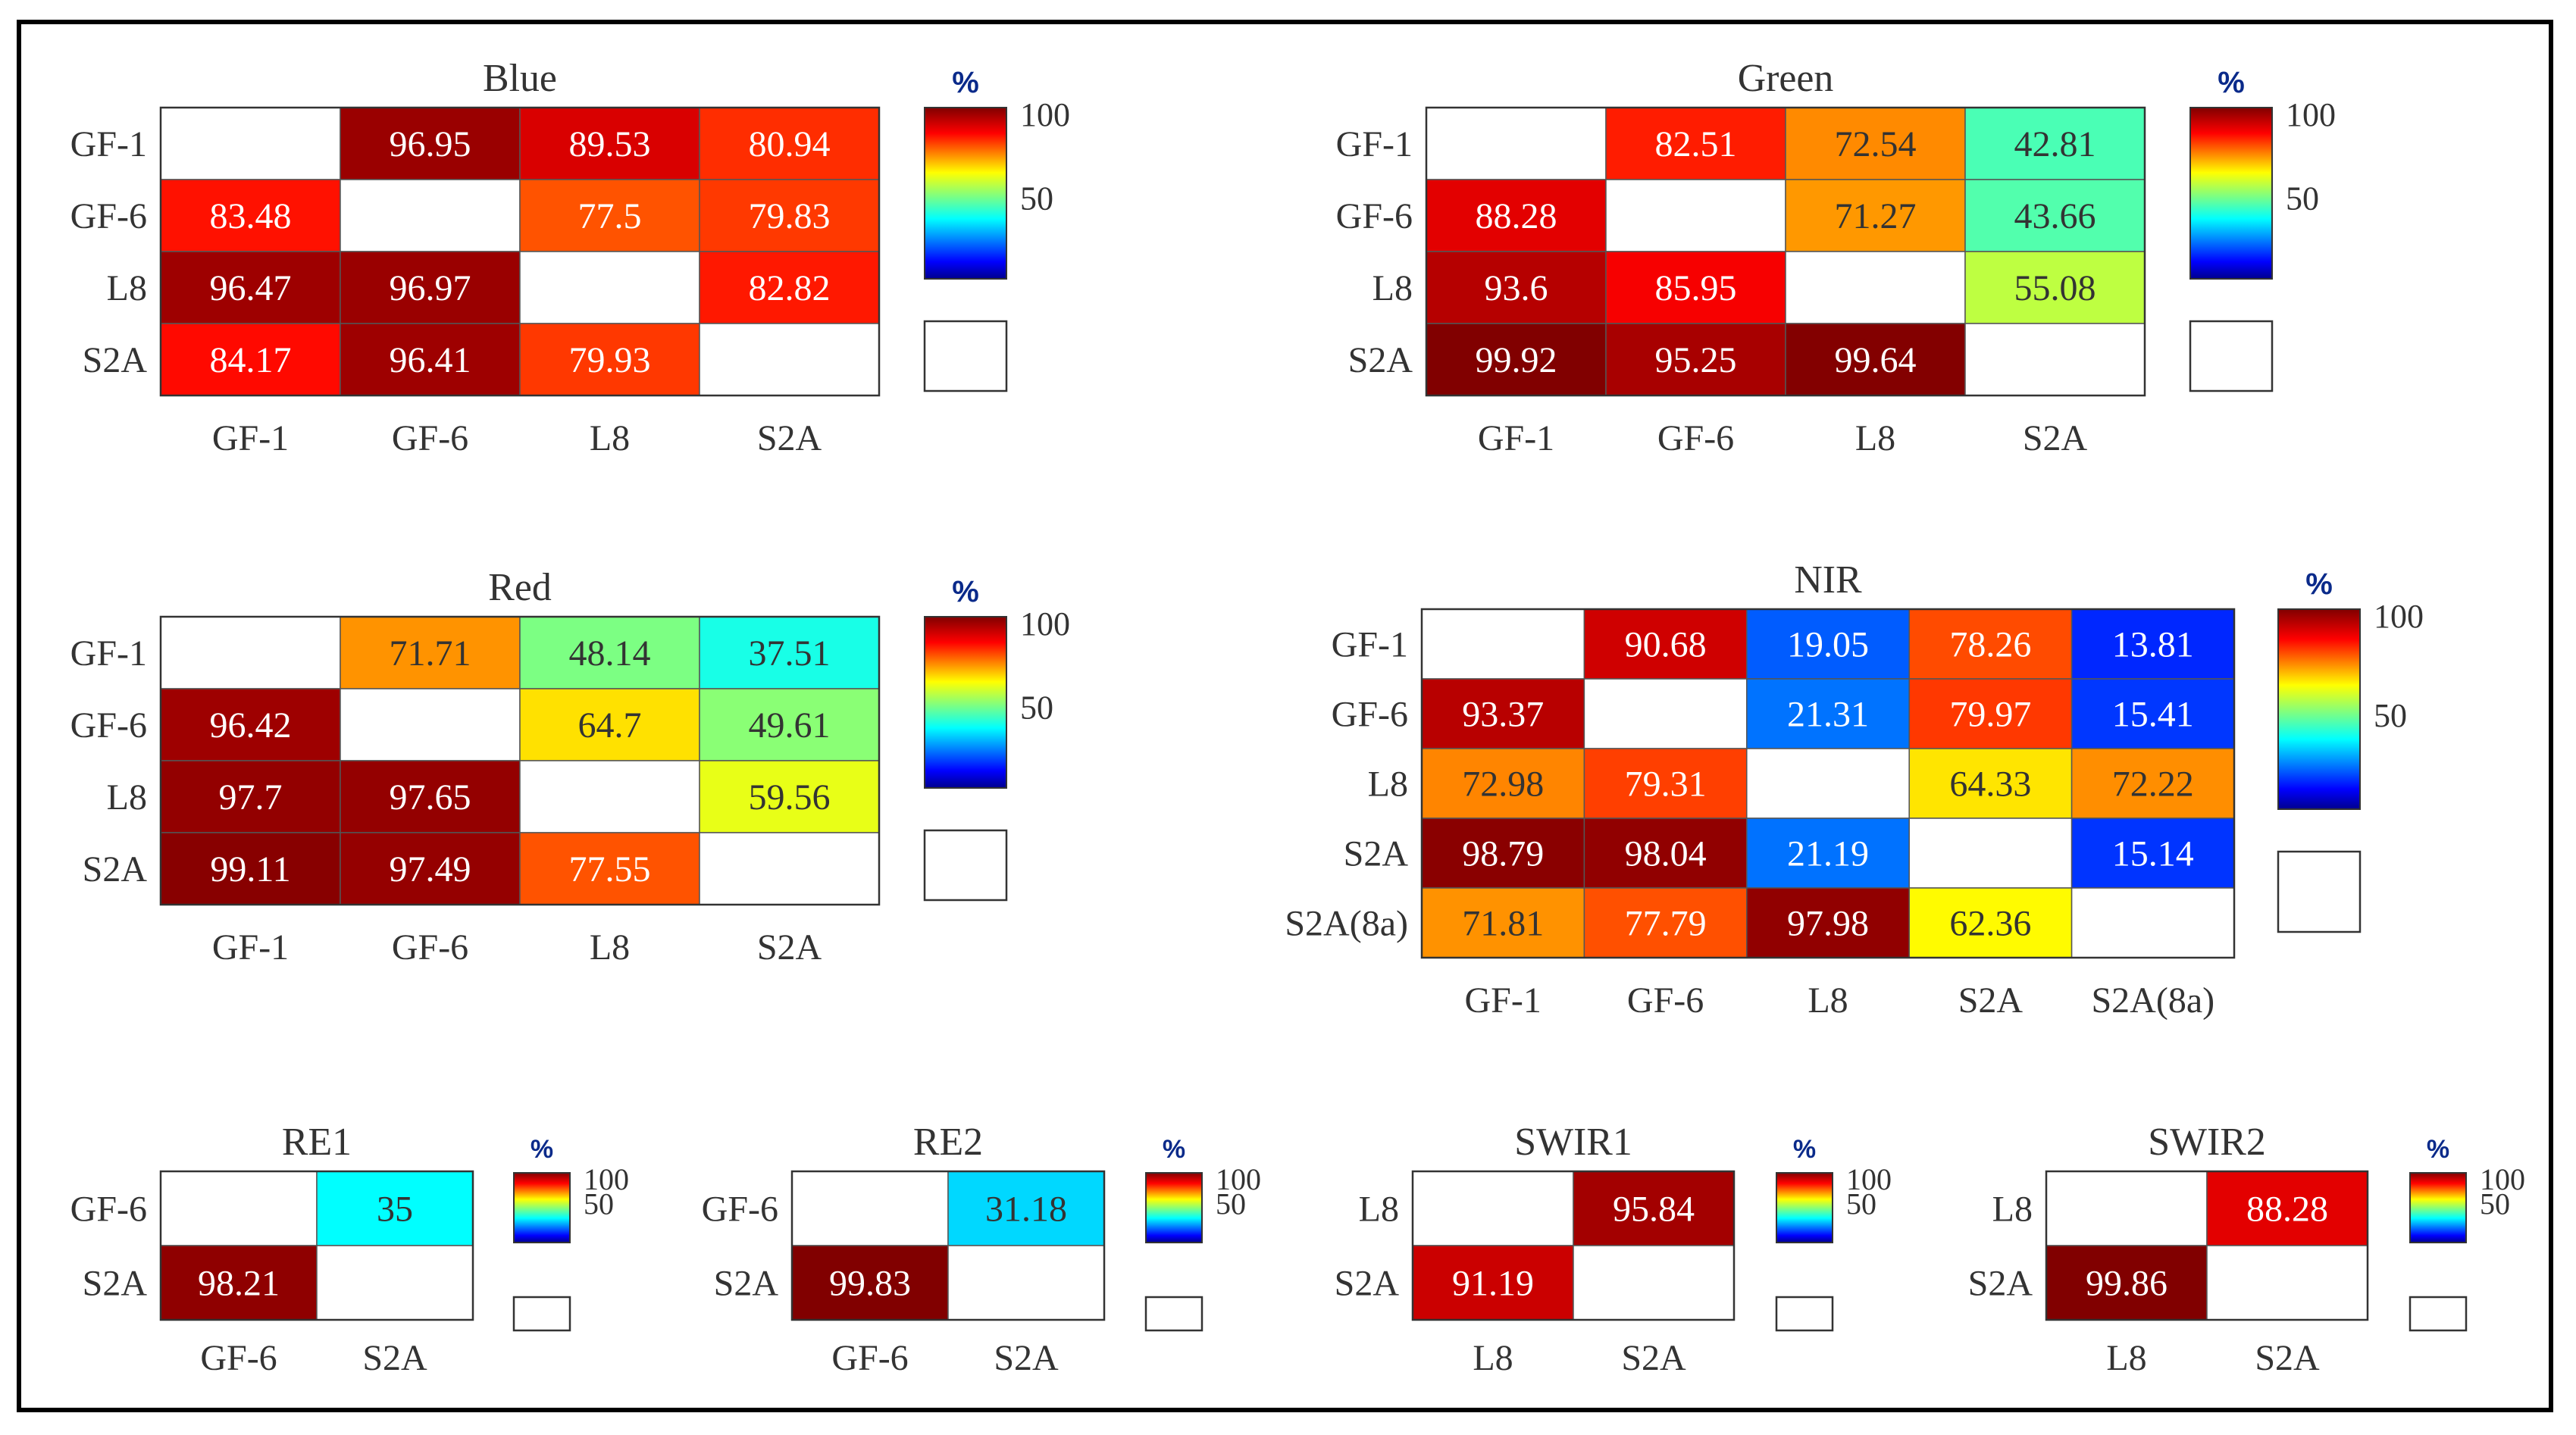 This screenshot has height=1435, width=2576. What do you see at coordinates (430, 947) in the screenshot?
I see `chart-2-col-label-1: GF-6` at bounding box center [430, 947].